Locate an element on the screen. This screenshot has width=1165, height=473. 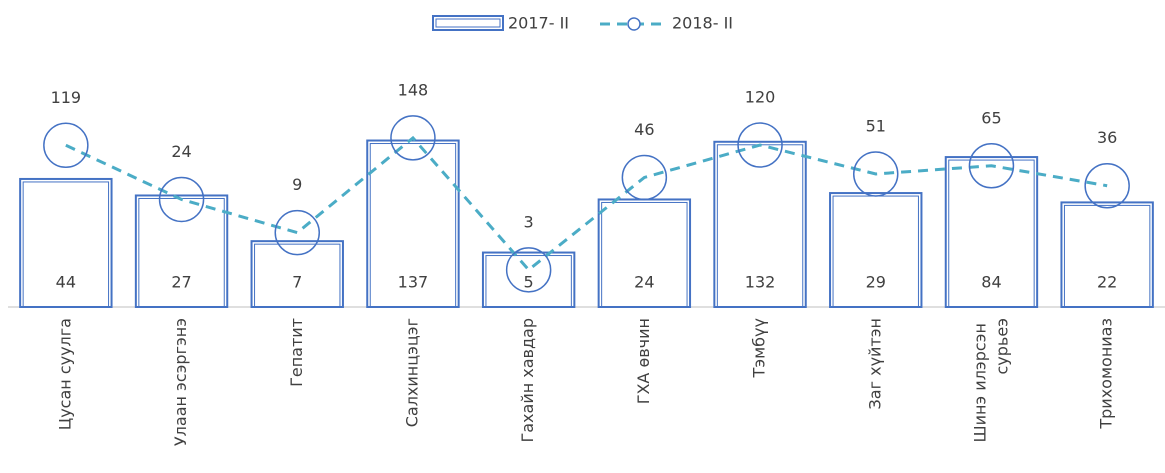
bar-value-label: 44 is located at coordinates (66, 282).